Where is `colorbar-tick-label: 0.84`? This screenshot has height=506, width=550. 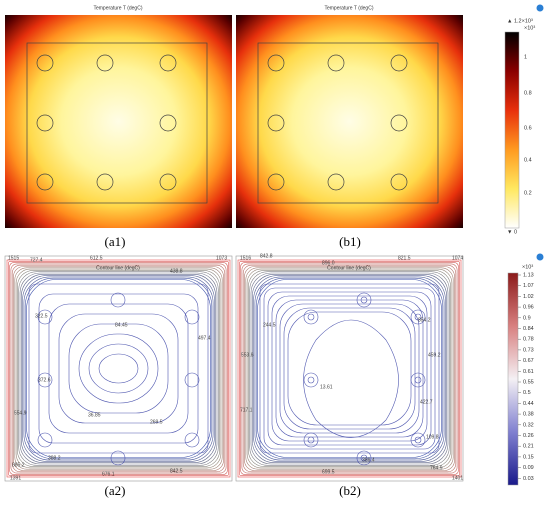
colorbar-tick-label: 0.84 is located at coordinates (528, 329).